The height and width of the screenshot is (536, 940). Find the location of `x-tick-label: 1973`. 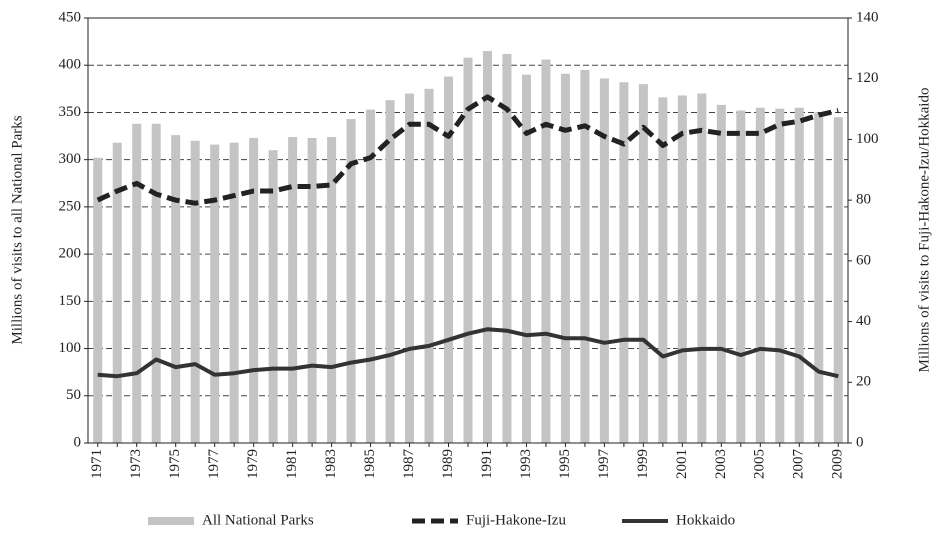

x-tick-label: 1973 is located at coordinates (136, 464).